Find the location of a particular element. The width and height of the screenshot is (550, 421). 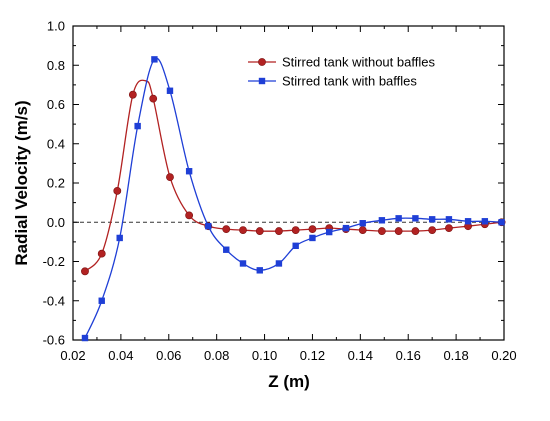

y-tick-label: 0.8 is located at coordinates (56, 65).